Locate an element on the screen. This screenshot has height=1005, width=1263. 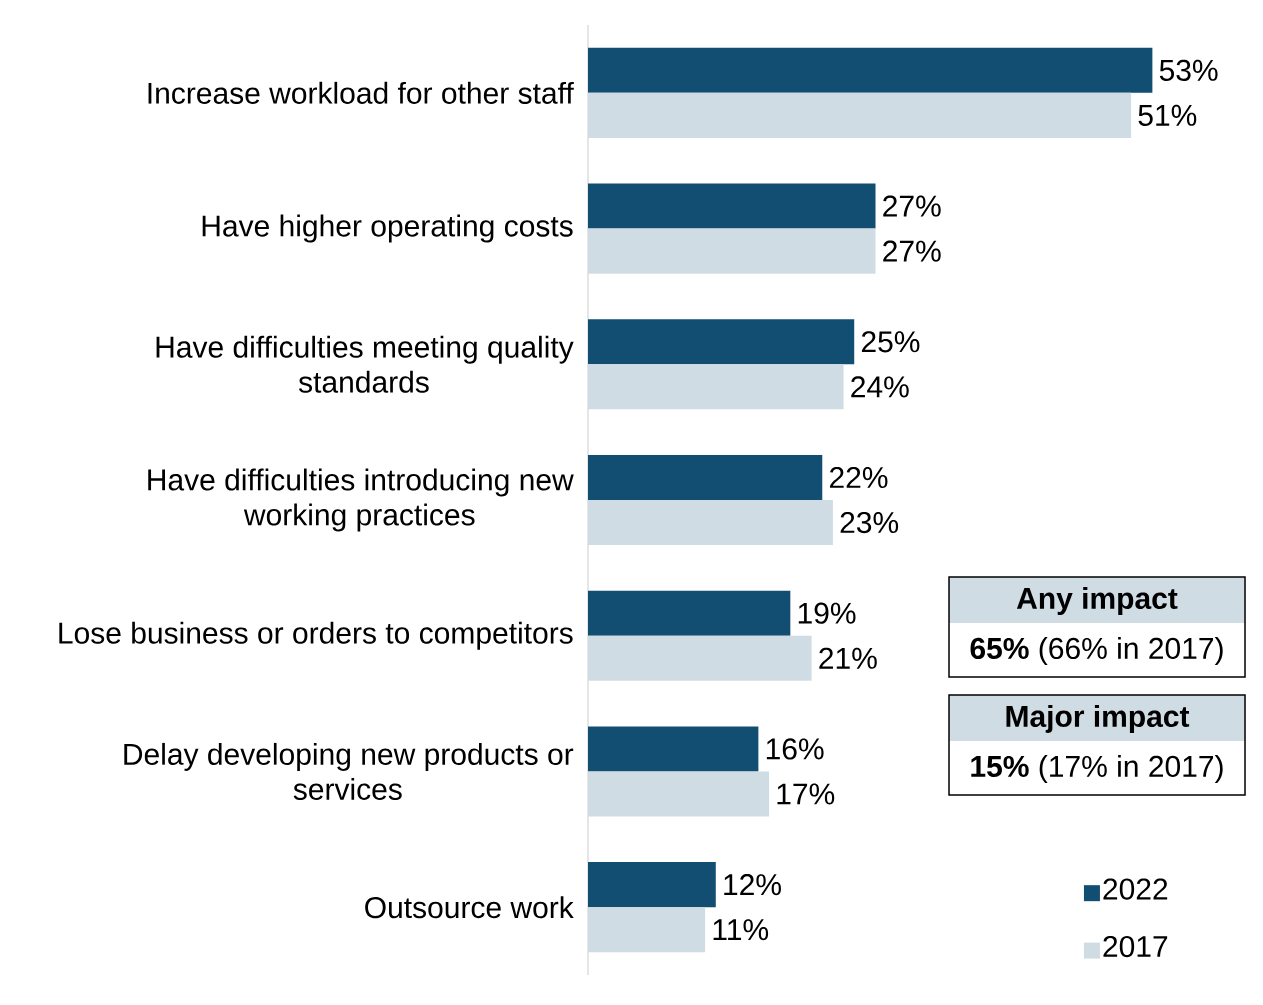
y-tick-label: Have difficulties meeting quality standards is located at coordinates (365, 364).